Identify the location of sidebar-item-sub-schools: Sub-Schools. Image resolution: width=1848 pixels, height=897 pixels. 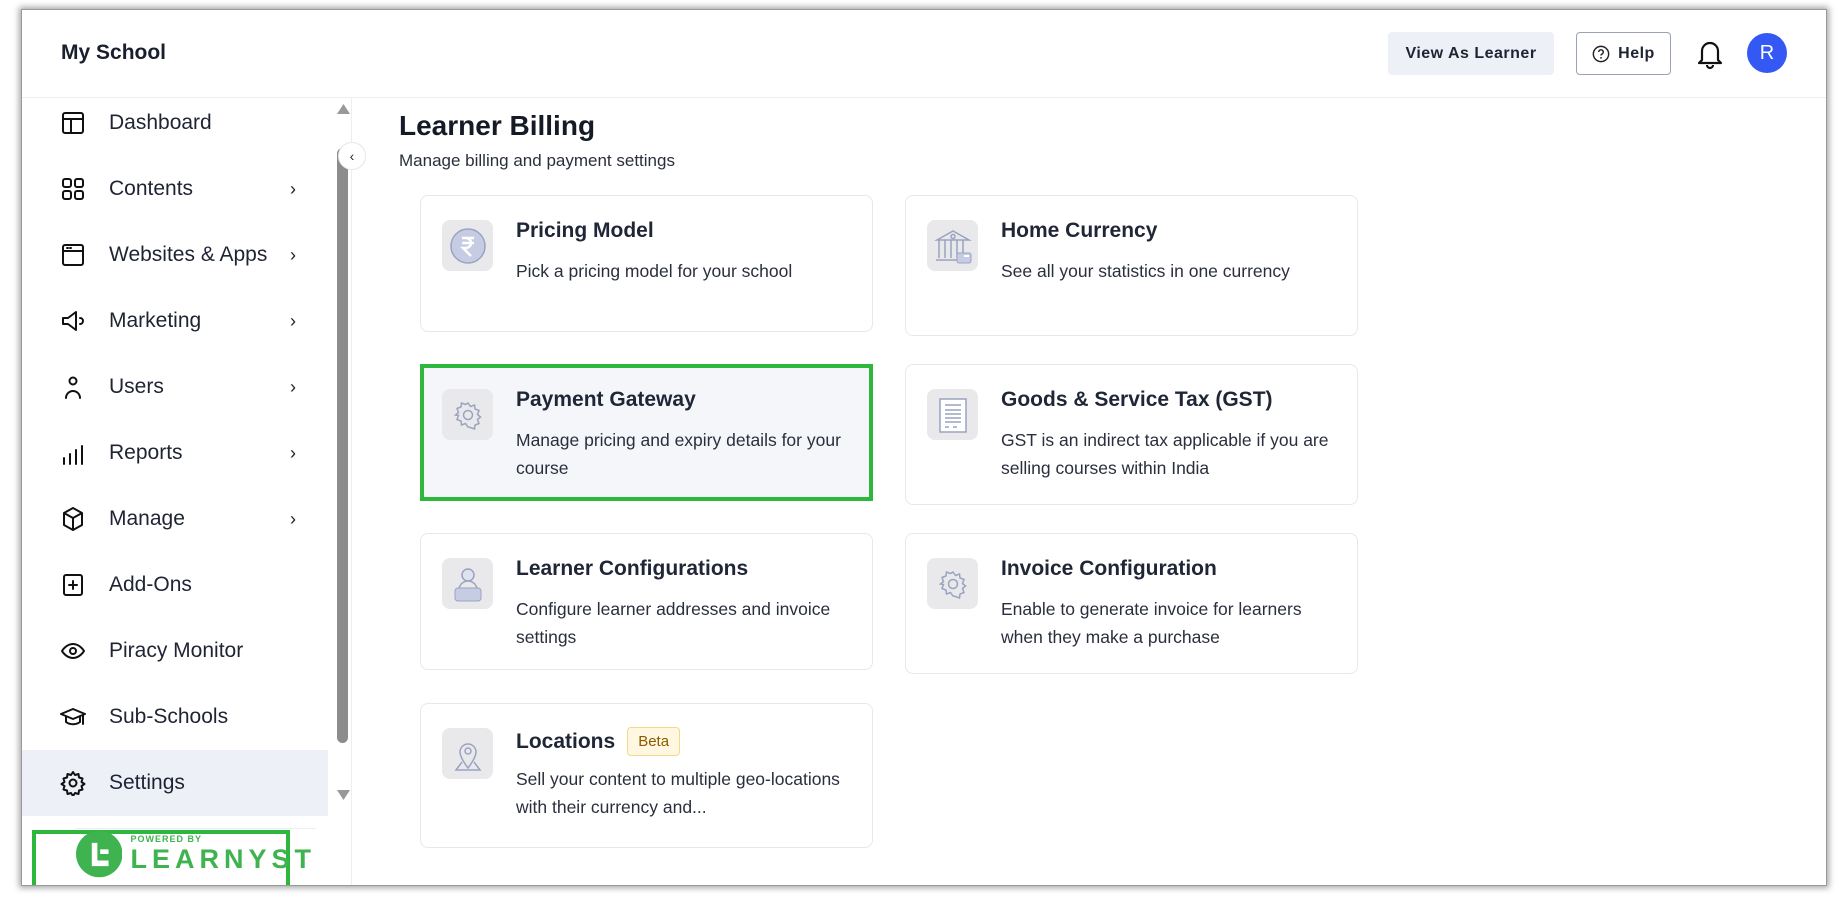
(175, 717).